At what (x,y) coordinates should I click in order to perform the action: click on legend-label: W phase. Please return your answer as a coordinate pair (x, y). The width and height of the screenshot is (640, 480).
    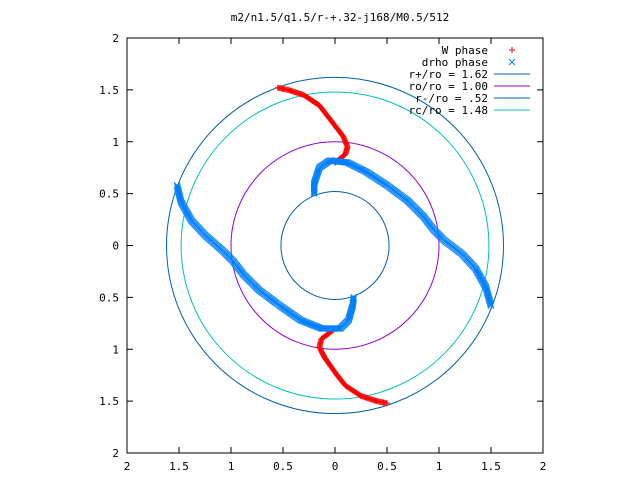
    Looking at the image, I should click on (465, 50).